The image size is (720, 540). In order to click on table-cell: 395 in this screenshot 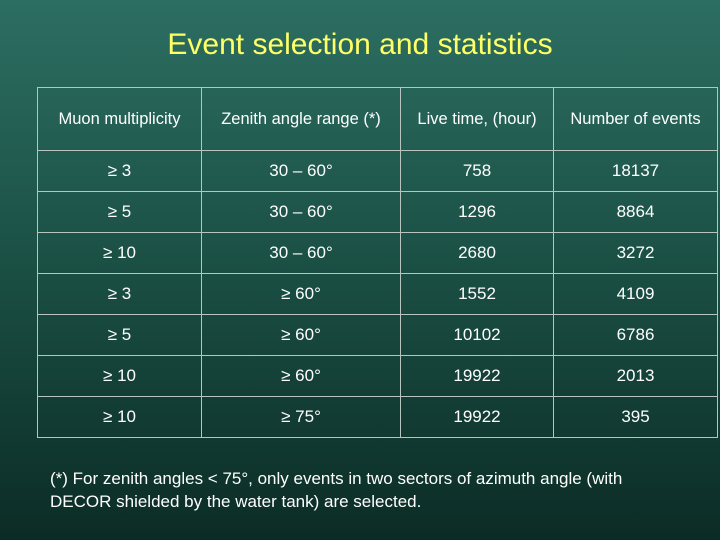, I will do `click(635, 417)`.